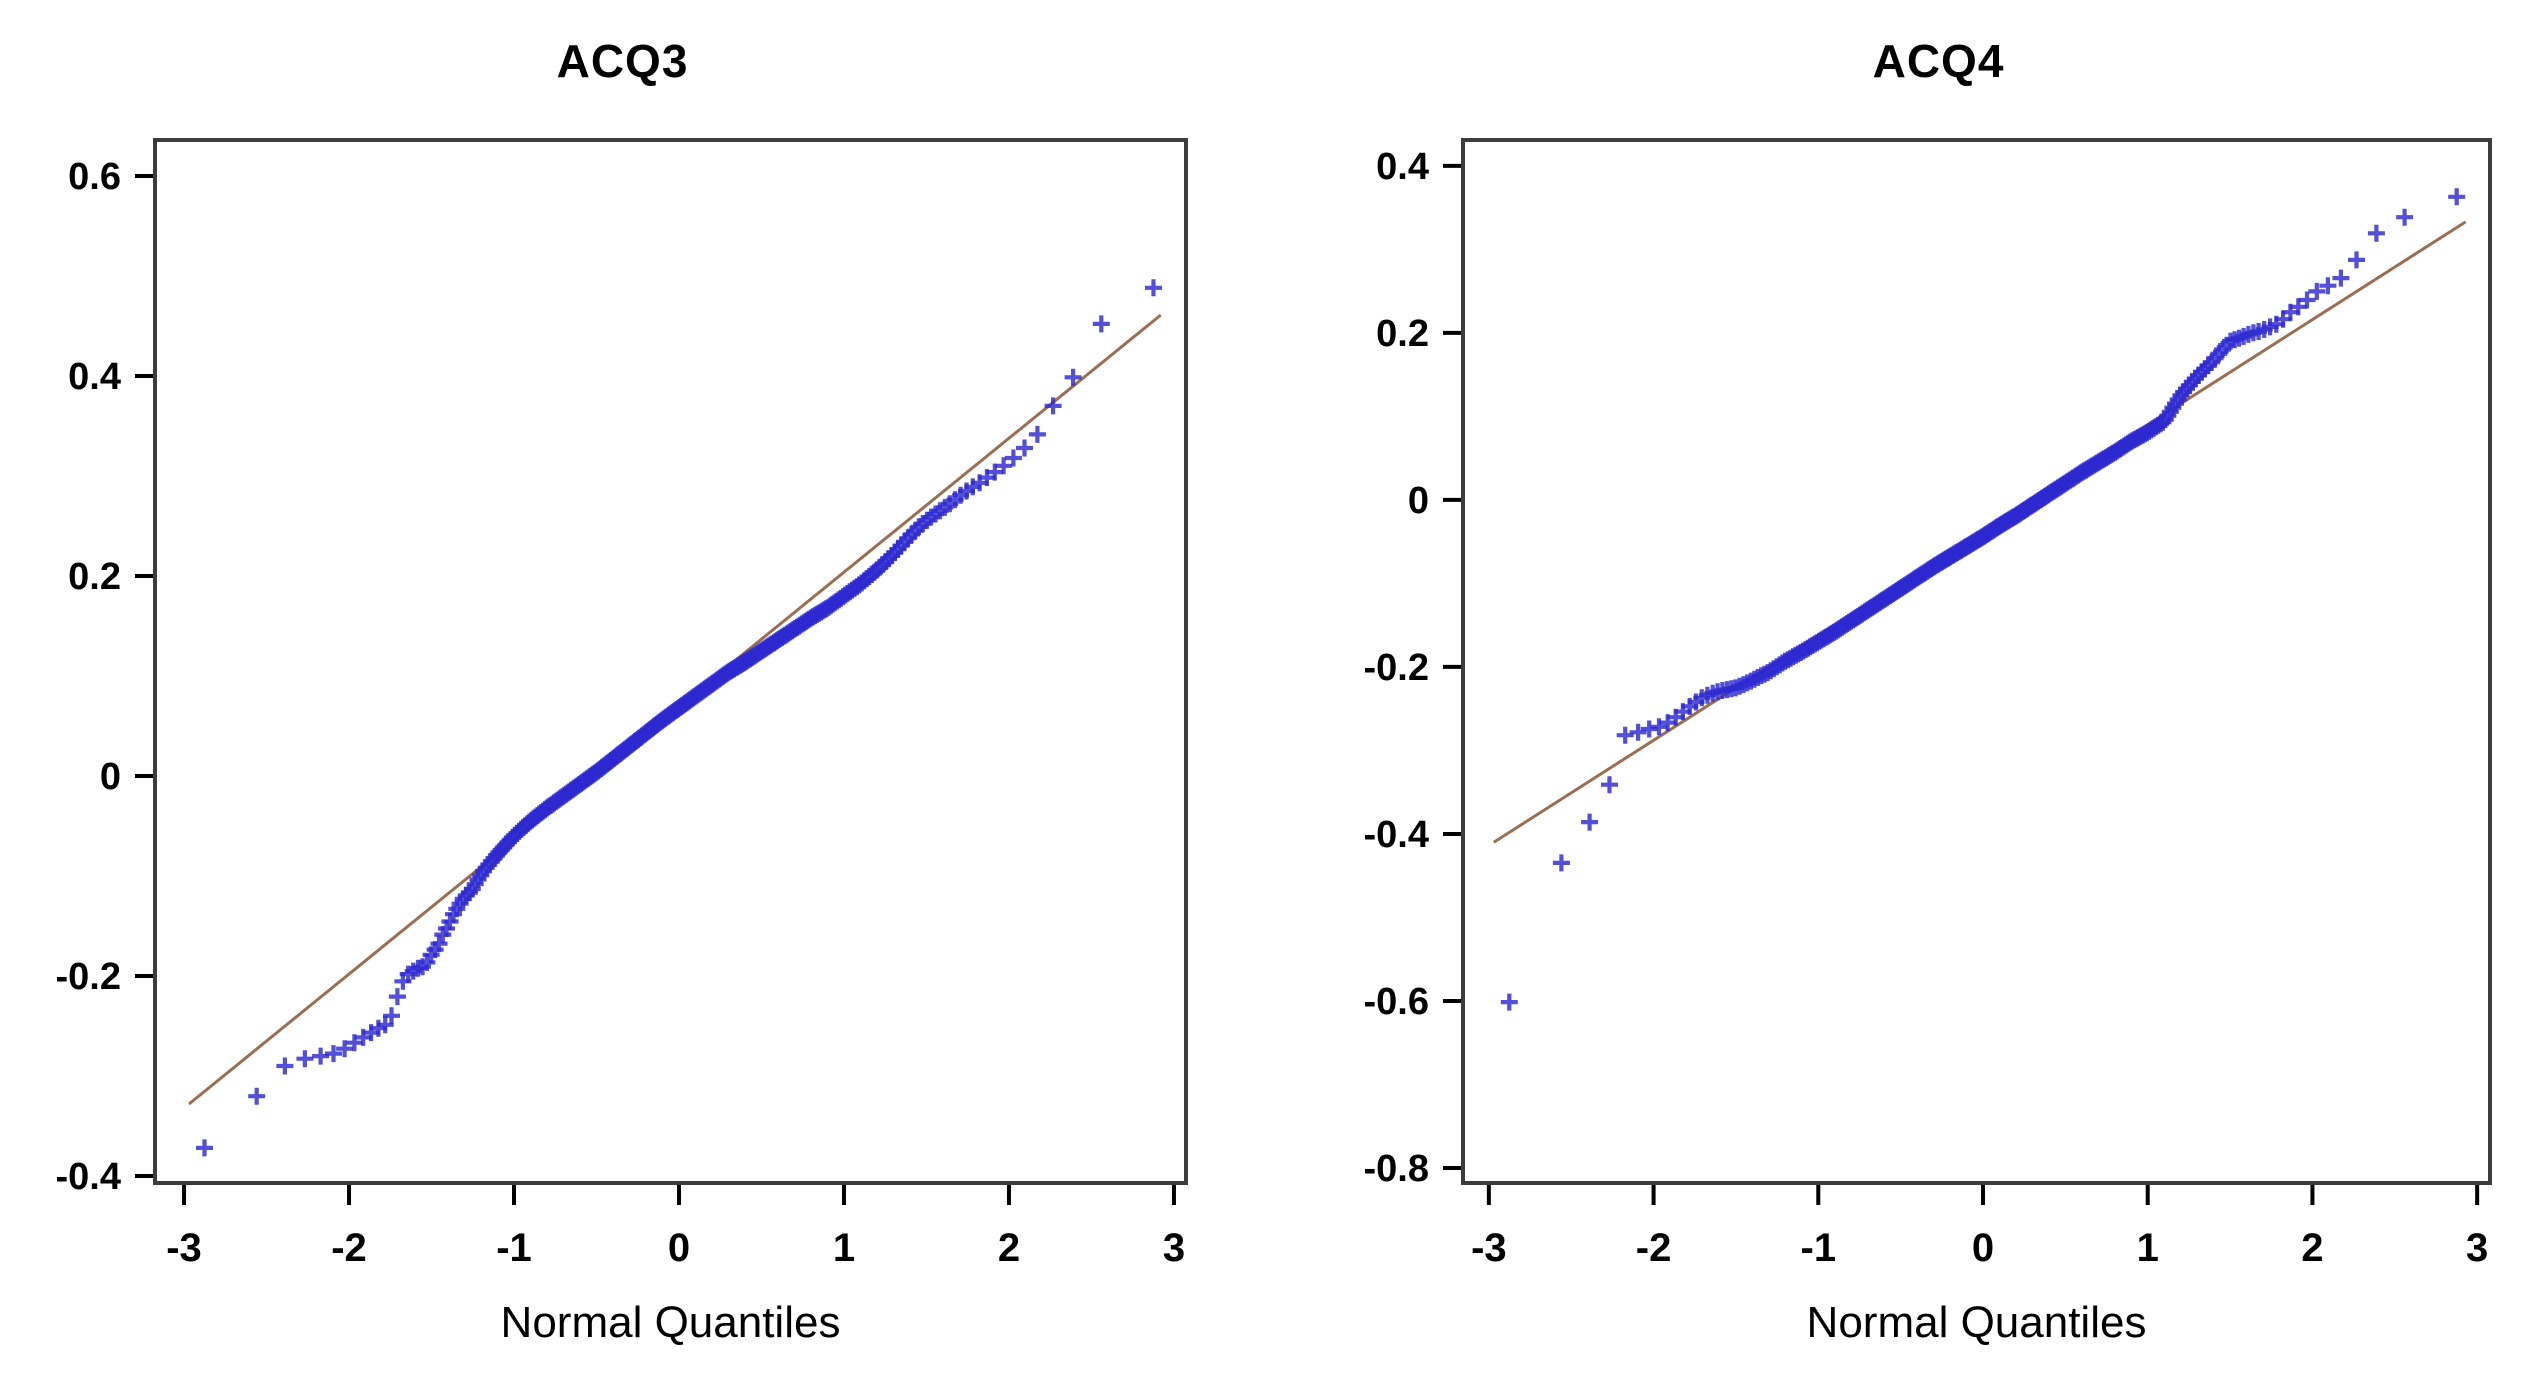 The image size is (2535, 1397). What do you see at coordinates (622, 61) in the screenshot?
I see `chart-title-acq3: ACQ3` at bounding box center [622, 61].